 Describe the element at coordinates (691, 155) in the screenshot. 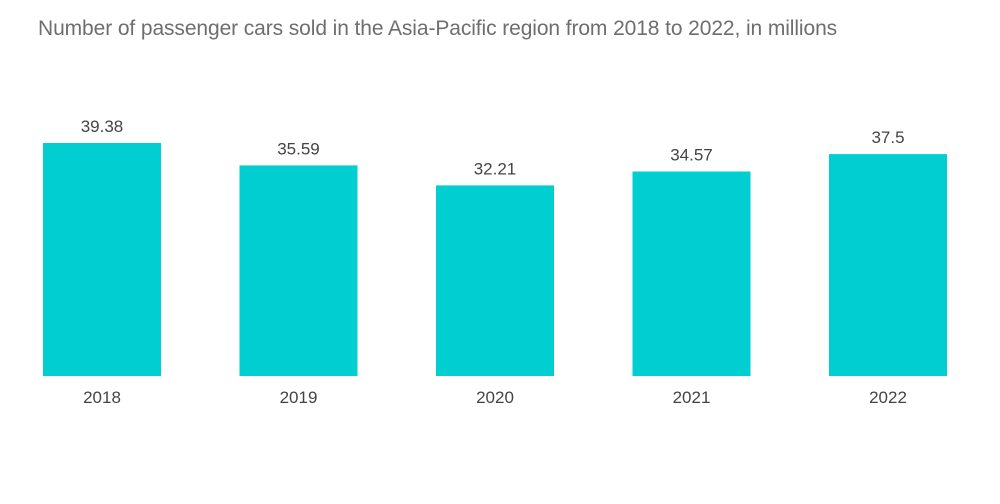

I see `value-label-2021: 34.57` at that location.